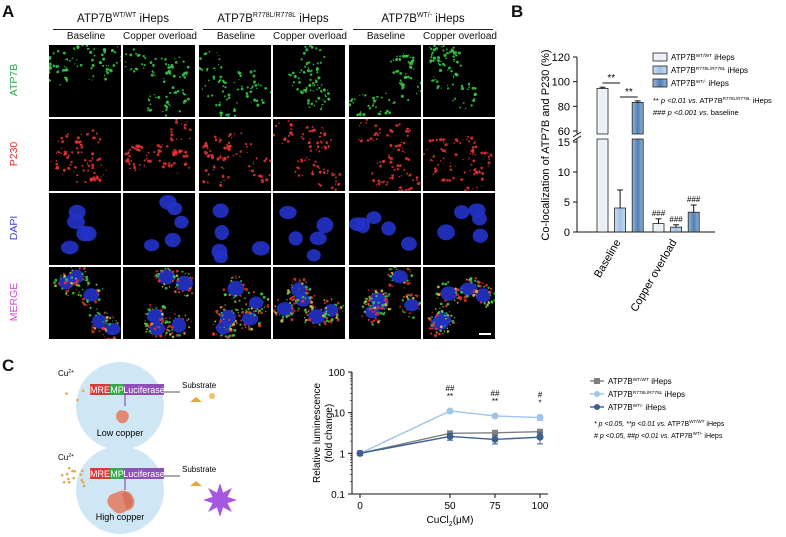  Describe the element at coordinates (342, 454) in the screenshot. I see `y-tick-label: 1` at that location.